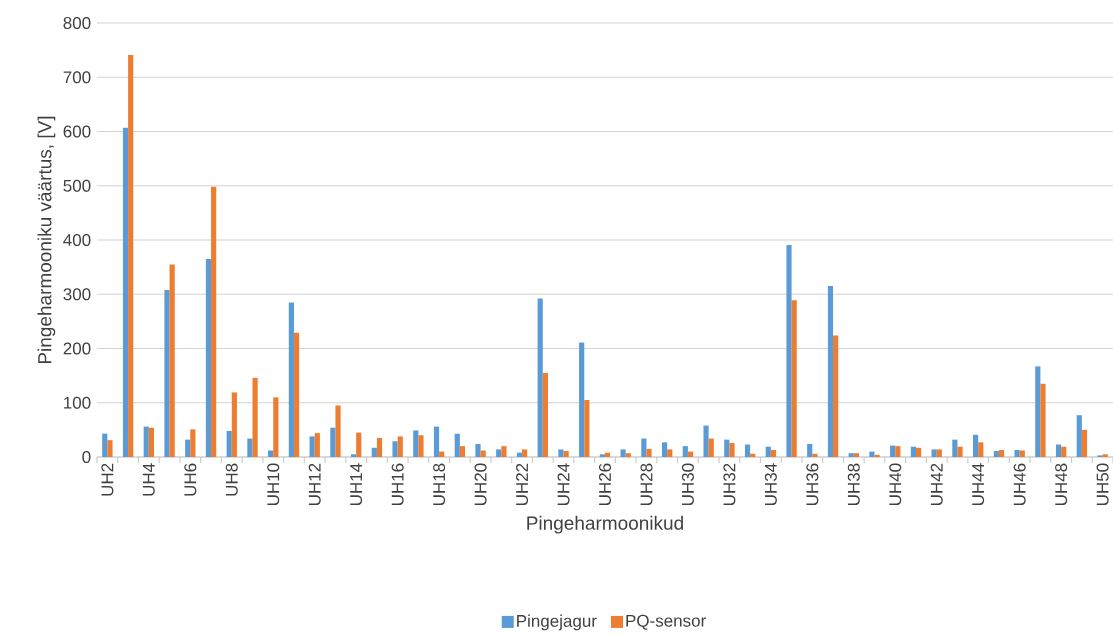 This screenshot has width=1113, height=635. I want to click on x-axis-title: Pingeharmoonikud, so click(605, 524).